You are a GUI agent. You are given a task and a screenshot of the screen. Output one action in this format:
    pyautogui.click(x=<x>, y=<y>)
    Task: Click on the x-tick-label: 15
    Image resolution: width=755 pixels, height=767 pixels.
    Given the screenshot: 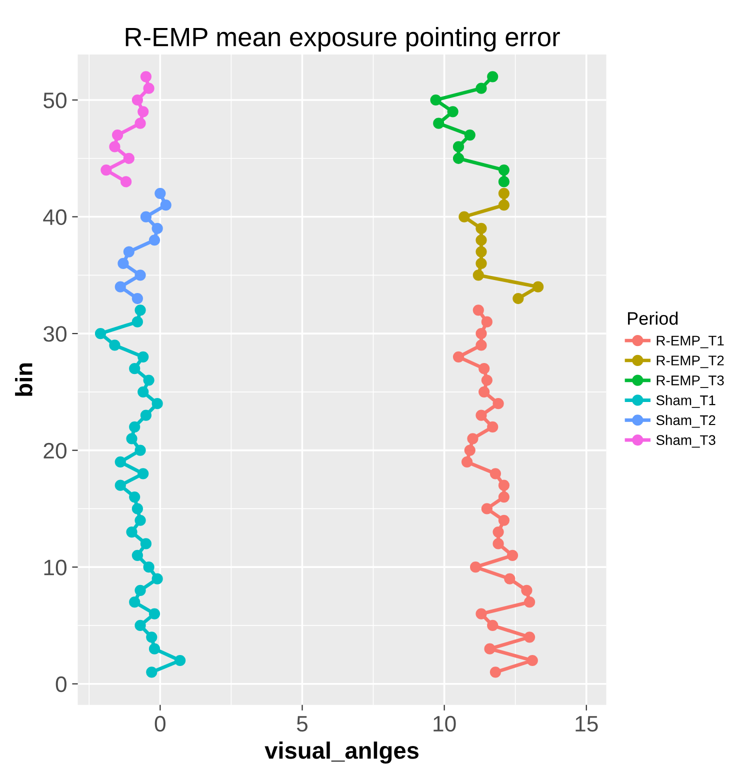 What is the action you would take?
    pyautogui.click(x=587, y=724)
    